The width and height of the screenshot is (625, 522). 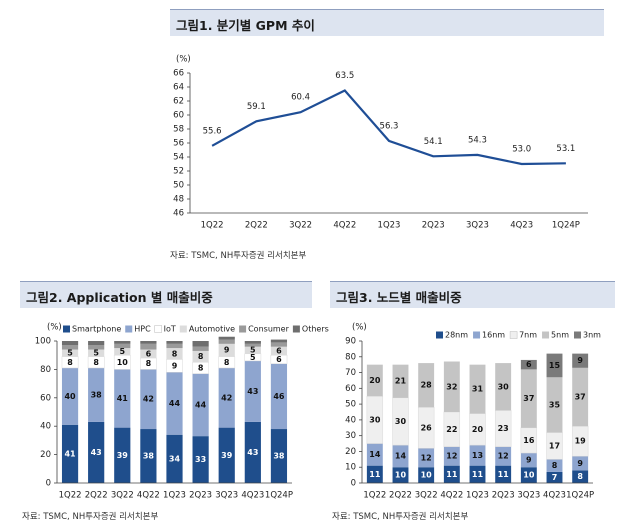 I want to click on fig2-legend-label: IoT, so click(x=170, y=329).